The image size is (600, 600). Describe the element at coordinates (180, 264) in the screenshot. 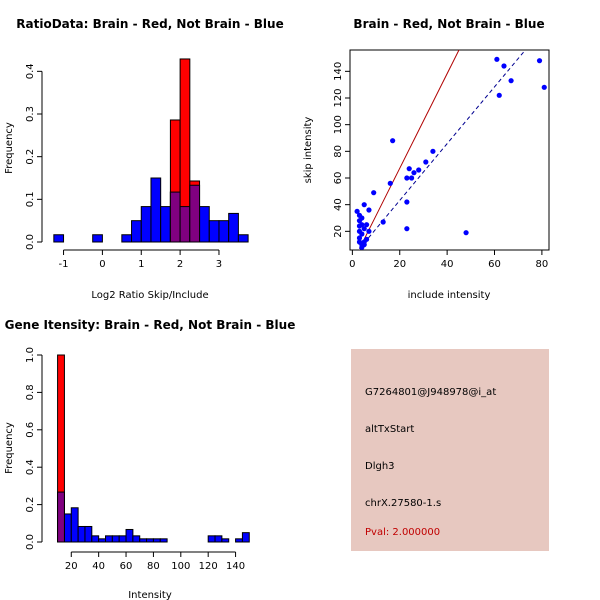

I see `ratio-x-tick-label-3: 2` at that location.